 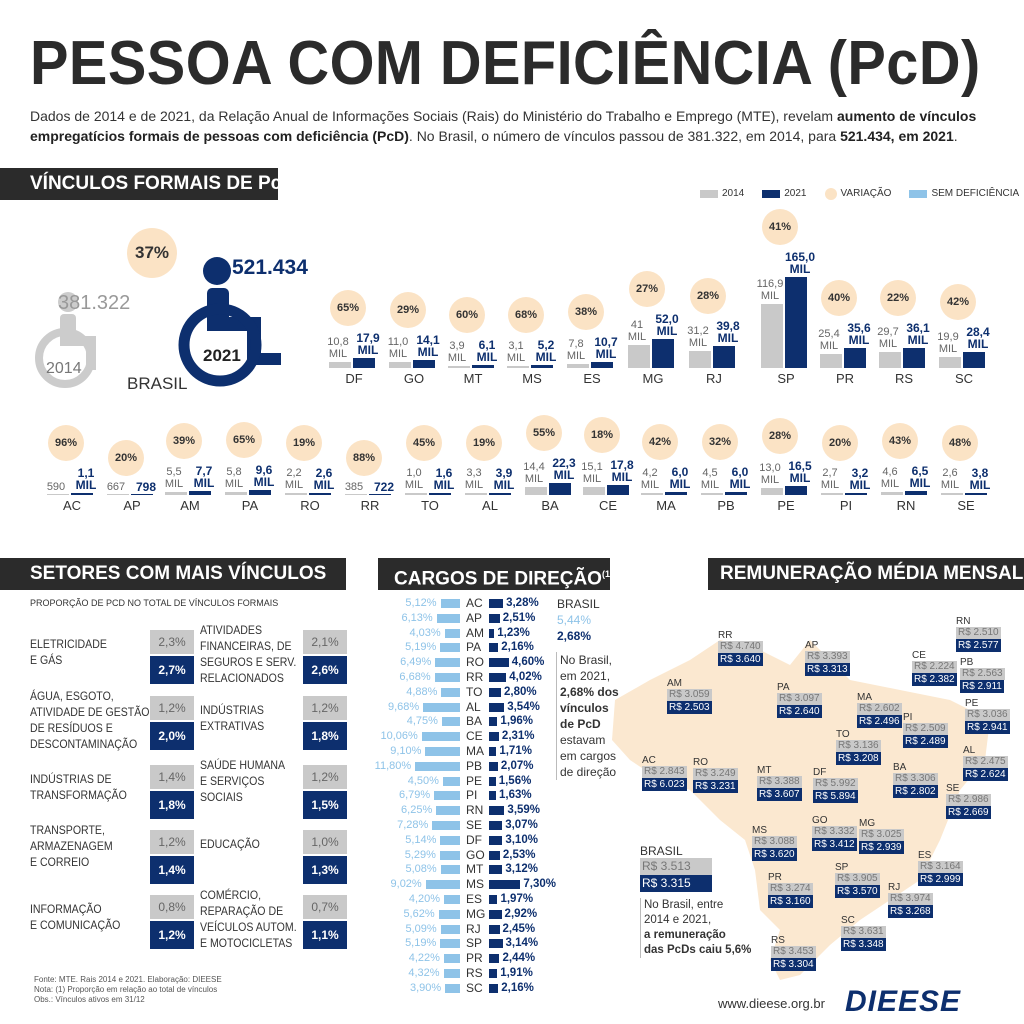 I want to click on sector-value-2014: 1,0%, so click(x=325, y=842).